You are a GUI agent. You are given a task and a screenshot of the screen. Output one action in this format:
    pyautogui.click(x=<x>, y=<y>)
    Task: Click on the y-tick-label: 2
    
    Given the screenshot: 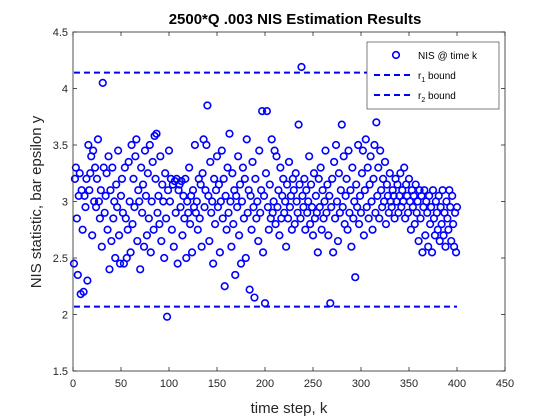 What is the action you would take?
    pyautogui.click(x=65, y=316)
    